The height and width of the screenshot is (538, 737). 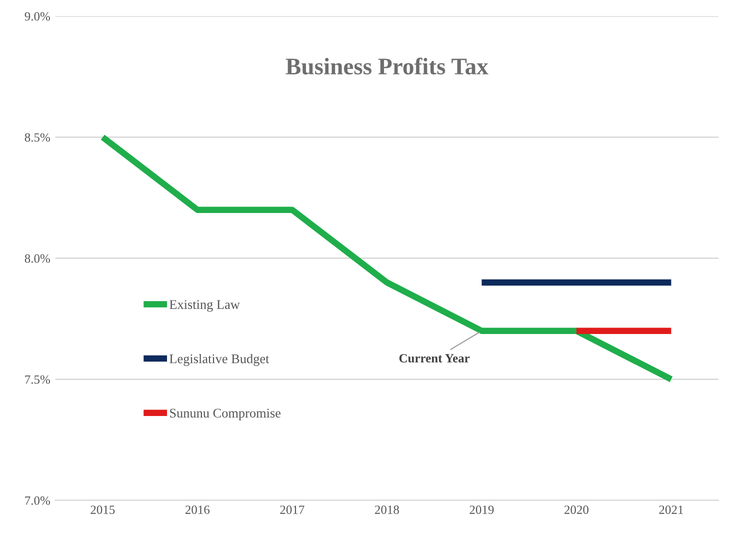 What do you see at coordinates (671, 510) in the screenshot?
I see `x-tick-label: 2021` at bounding box center [671, 510].